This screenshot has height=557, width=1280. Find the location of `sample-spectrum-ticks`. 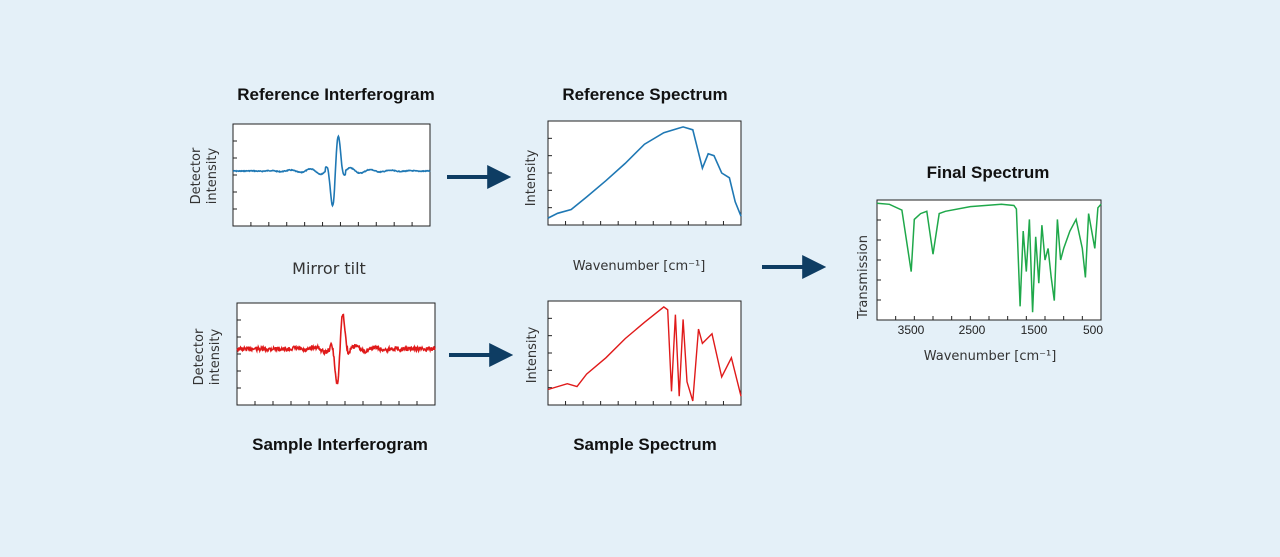

sample-spectrum-ticks is located at coordinates (636, 361).